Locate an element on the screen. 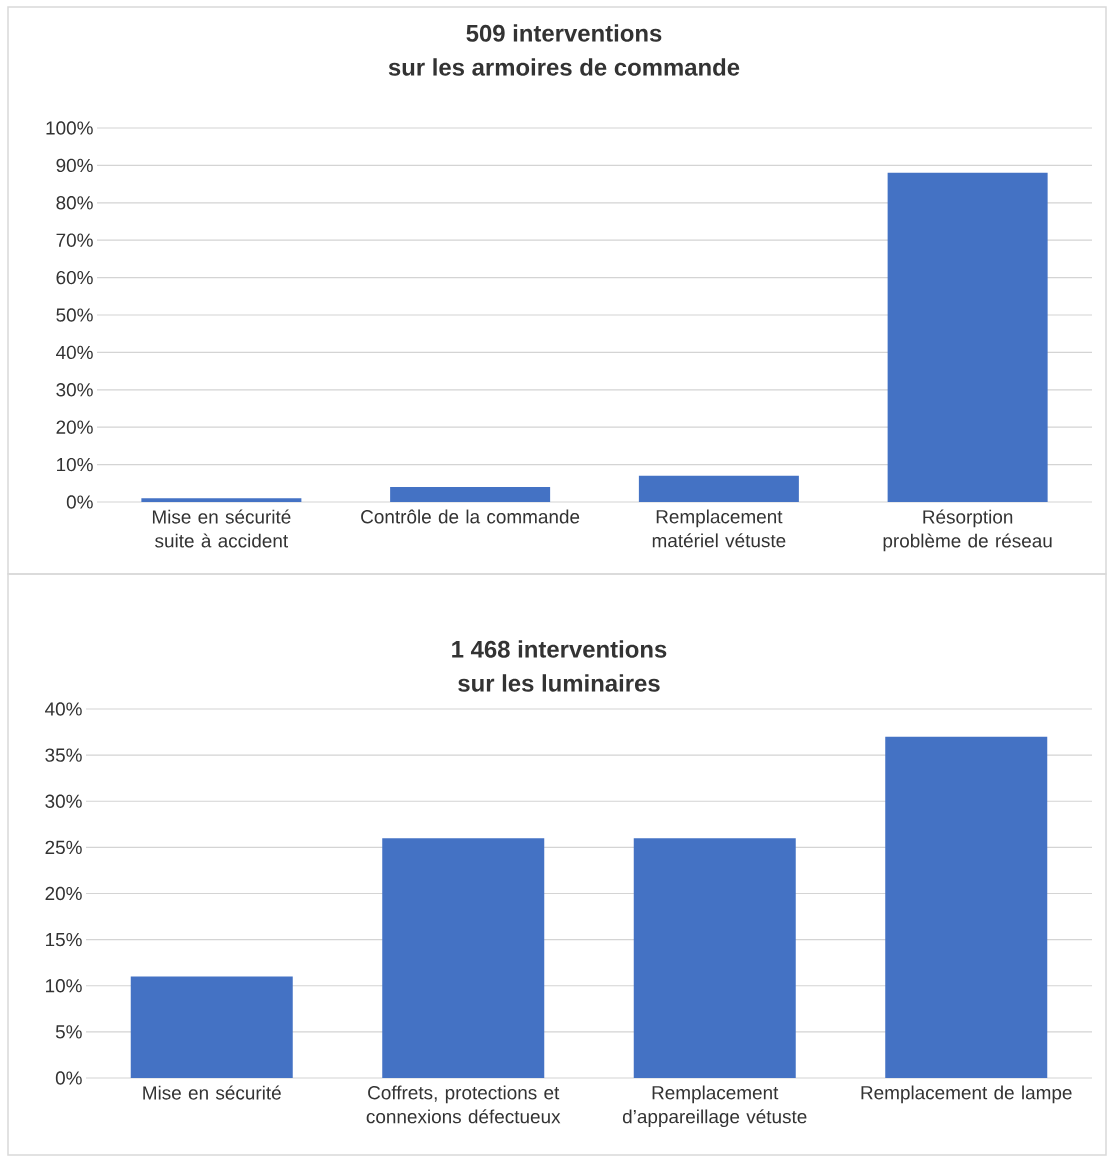  x-tick-label: Remplacement matériel vétuste is located at coordinates (719, 528).